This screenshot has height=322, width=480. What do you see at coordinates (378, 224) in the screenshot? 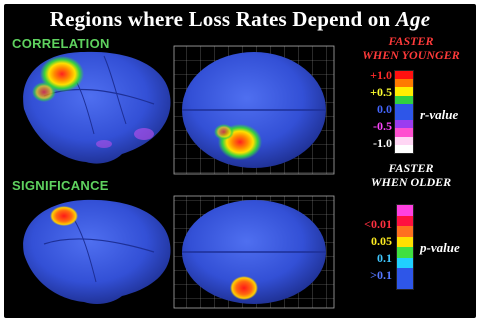
I see `p-value-tick-0: <0.01` at bounding box center [378, 224].